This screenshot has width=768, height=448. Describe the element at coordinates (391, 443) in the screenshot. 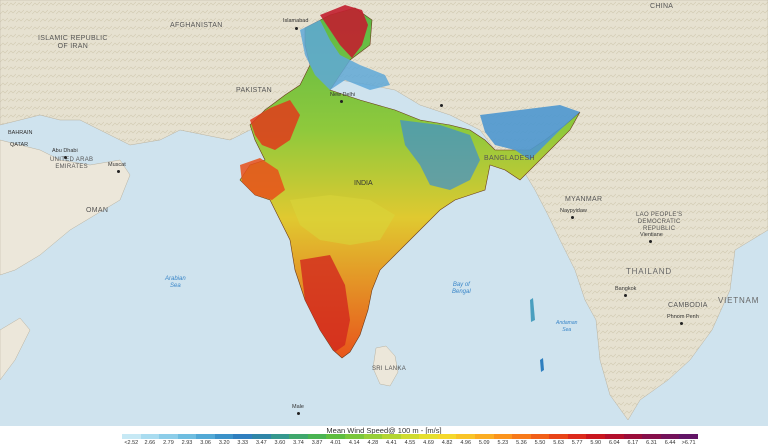

I see `legend-tick: 4.41` at that location.